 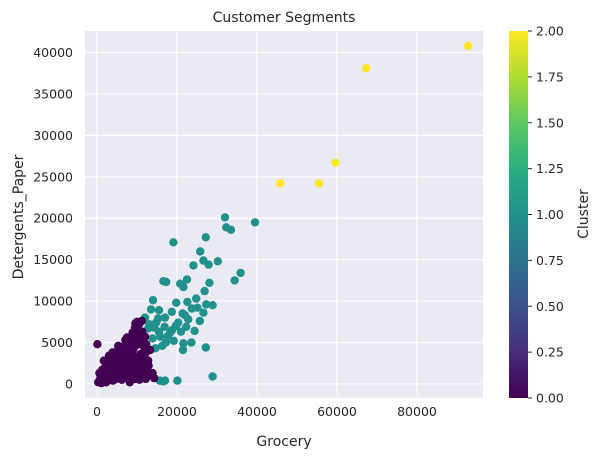 I want to click on colorbar-tick-label: 1.00, so click(x=550, y=214).